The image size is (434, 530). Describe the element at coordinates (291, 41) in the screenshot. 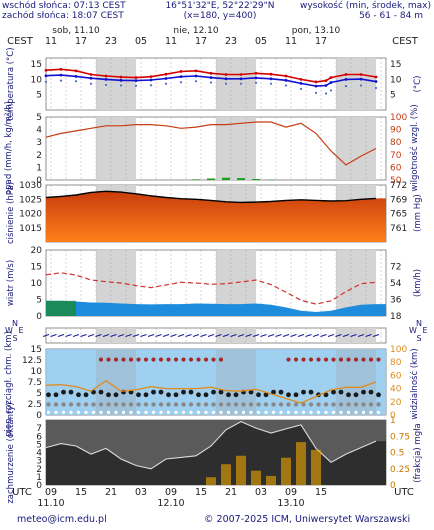

I see `top-axis-hour: 11` at that location.